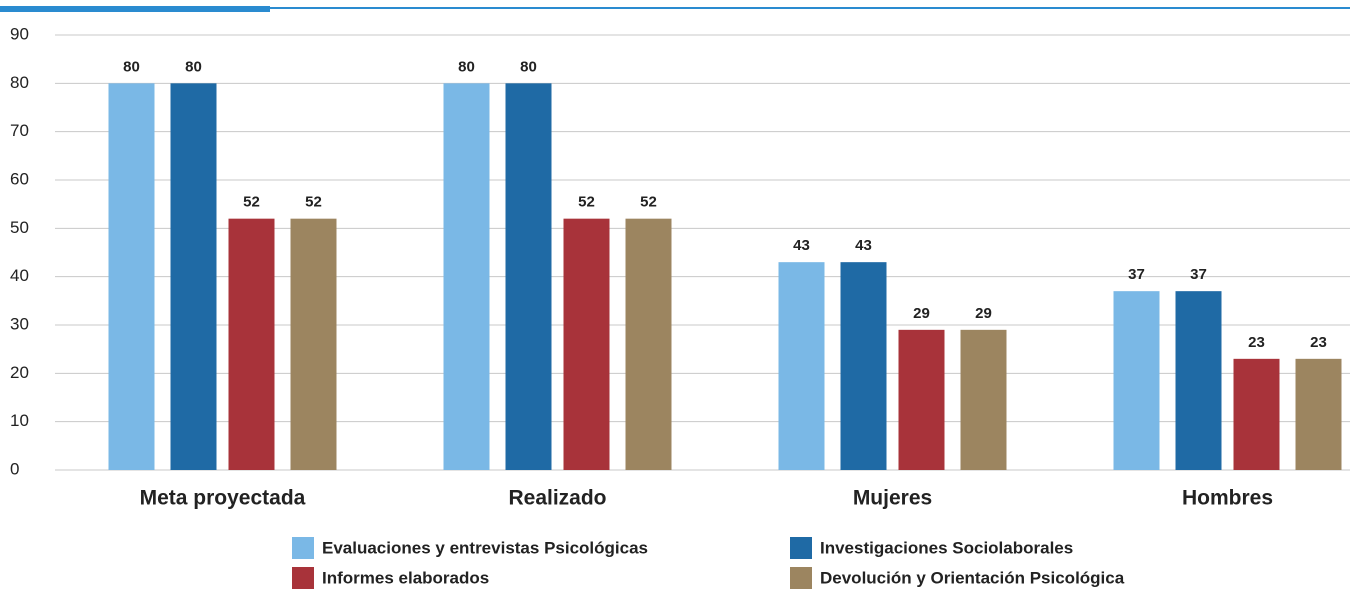 This screenshot has width=1350, height=595. Describe the element at coordinates (19, 420) in the screenshot. I see `y-tick-label: 10` at that location.